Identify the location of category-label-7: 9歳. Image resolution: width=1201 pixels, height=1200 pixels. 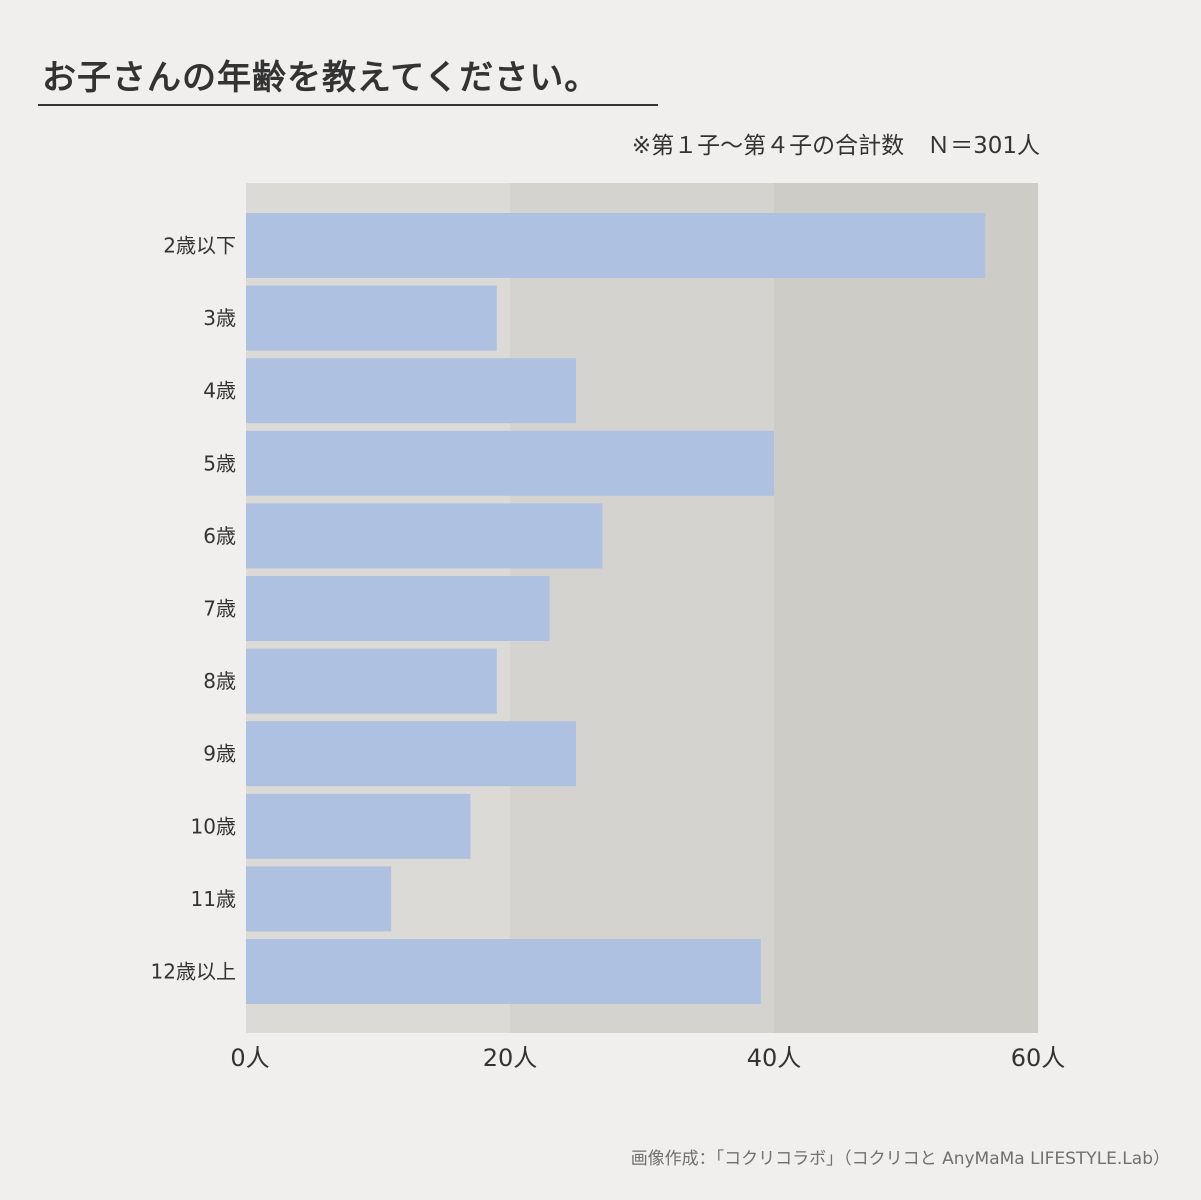
(219, 754).